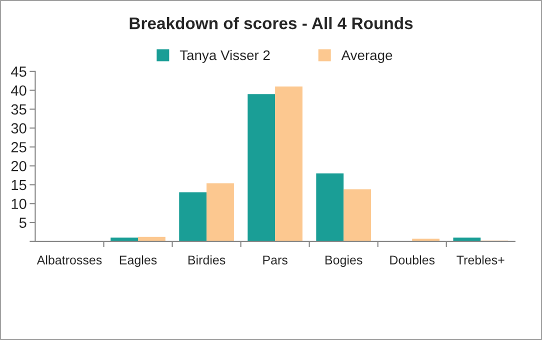 The height and width of the screenshot is (340, 542). I want to click on y-tick-label: 45, so click(18, 71).